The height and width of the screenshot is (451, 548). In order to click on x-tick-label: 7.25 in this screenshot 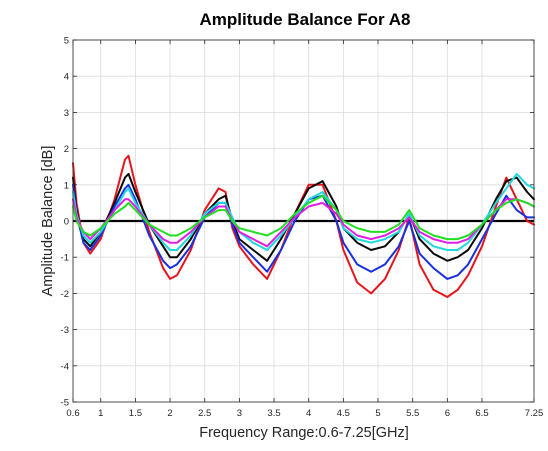, I will do `click(534, 413)`.